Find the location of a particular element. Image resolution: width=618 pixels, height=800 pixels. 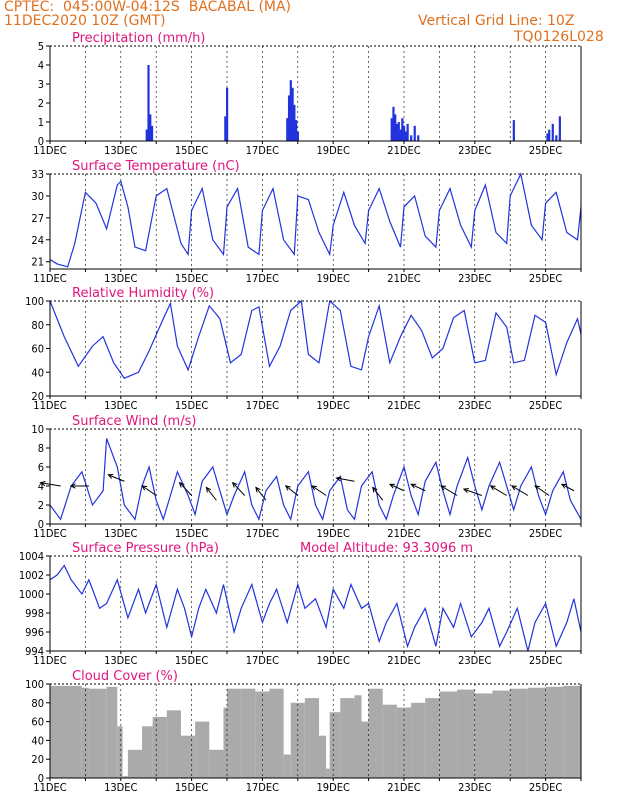

y-tick-label: 1000 is located at coordinates (31, 594).